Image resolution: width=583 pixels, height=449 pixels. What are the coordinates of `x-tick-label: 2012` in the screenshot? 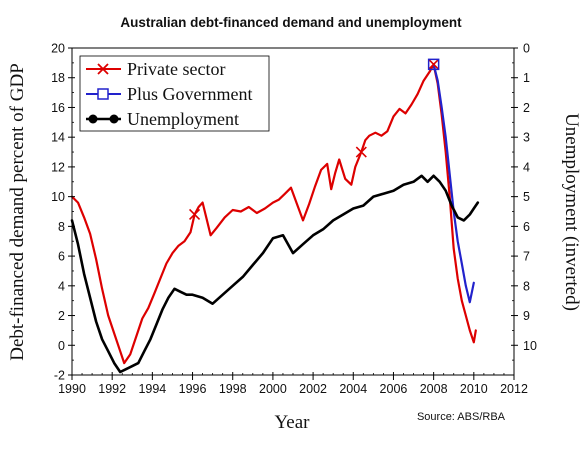 It's located at (514, 389).